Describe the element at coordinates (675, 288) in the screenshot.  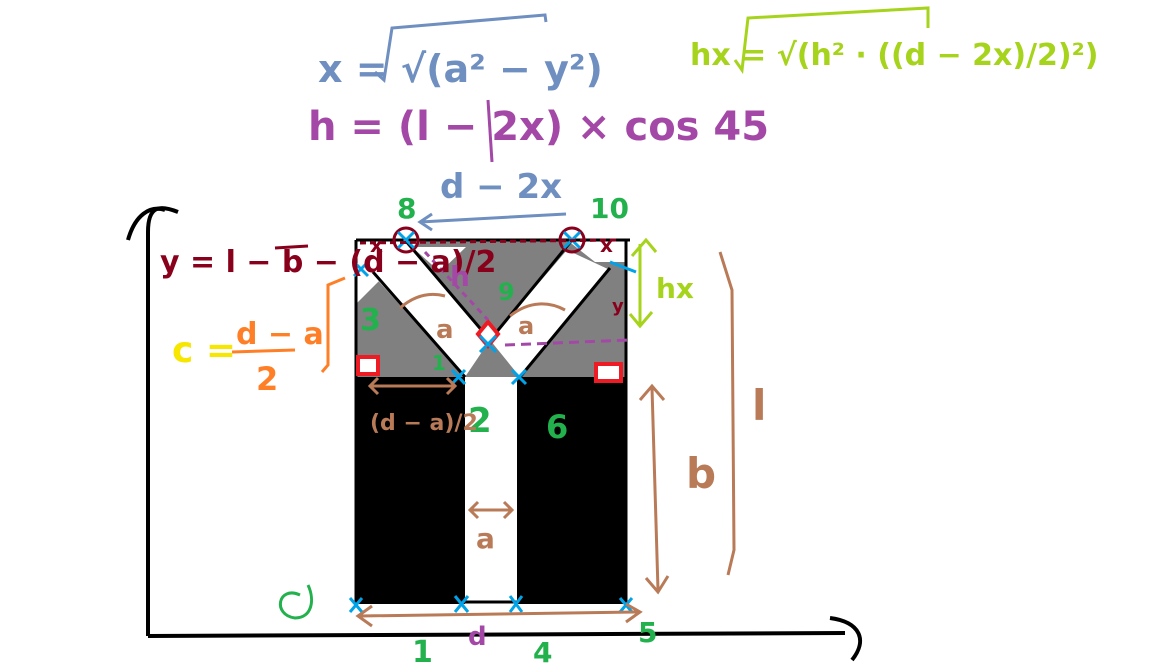
I see `label-hx: hx` at that location.